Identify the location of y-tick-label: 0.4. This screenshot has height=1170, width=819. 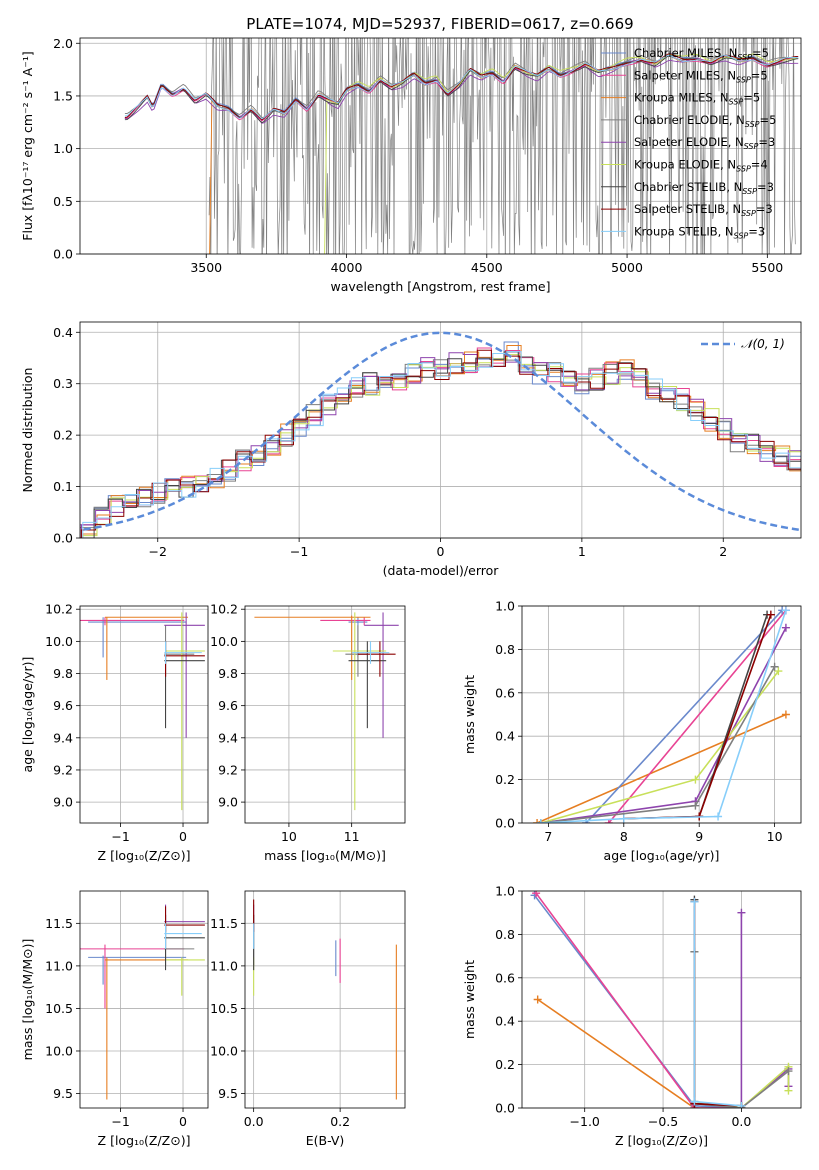
(63, 332).